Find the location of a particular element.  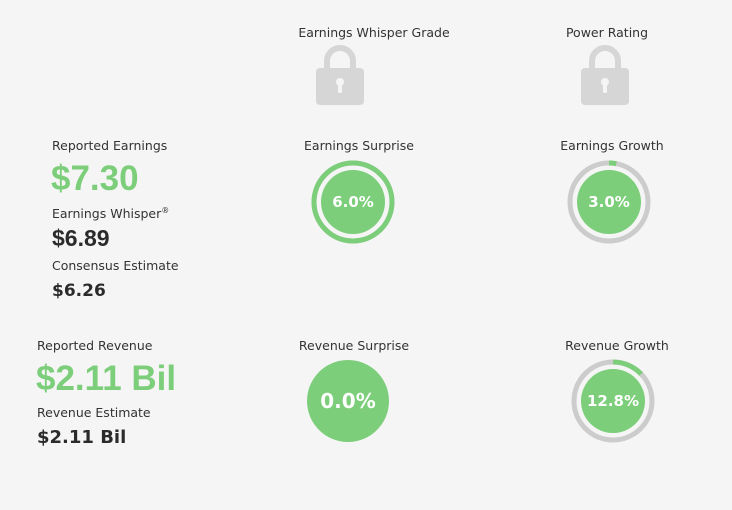

revenue-growth-gauge: 12.8% is located at coordinates (613, 401).